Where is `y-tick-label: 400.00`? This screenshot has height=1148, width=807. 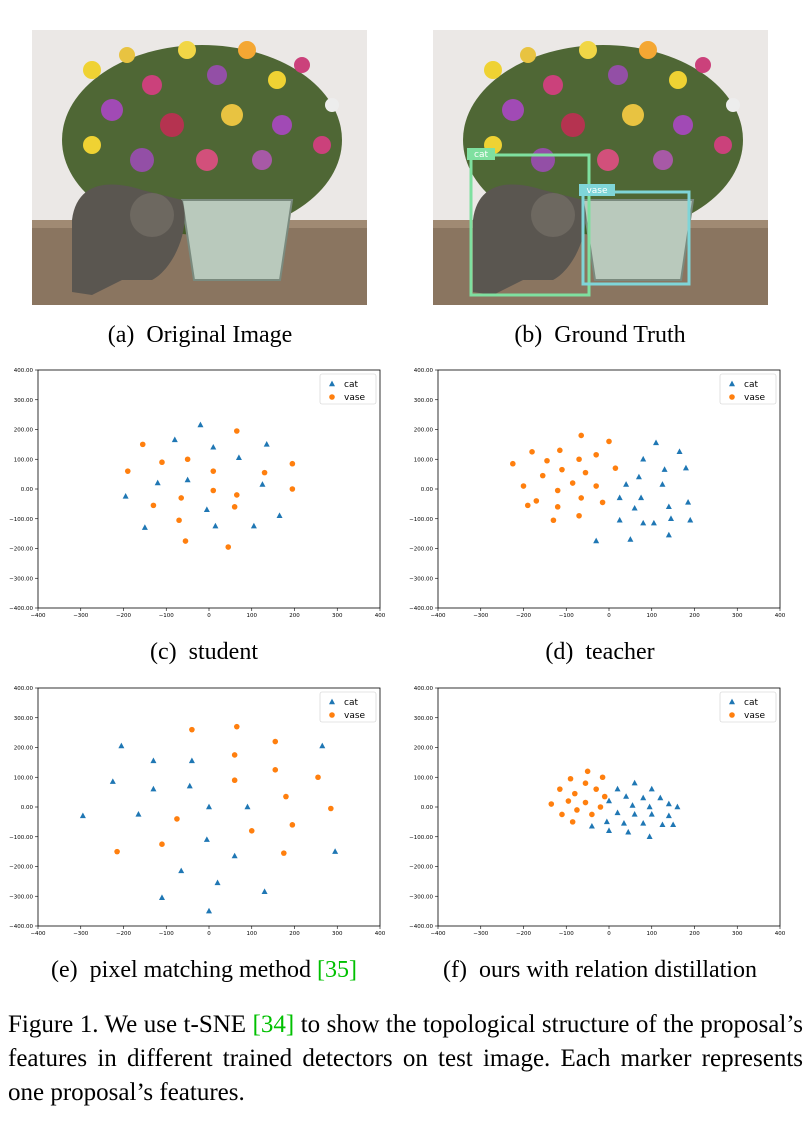
y-tick-label: 400.00 is located at coordinates (424, 371).